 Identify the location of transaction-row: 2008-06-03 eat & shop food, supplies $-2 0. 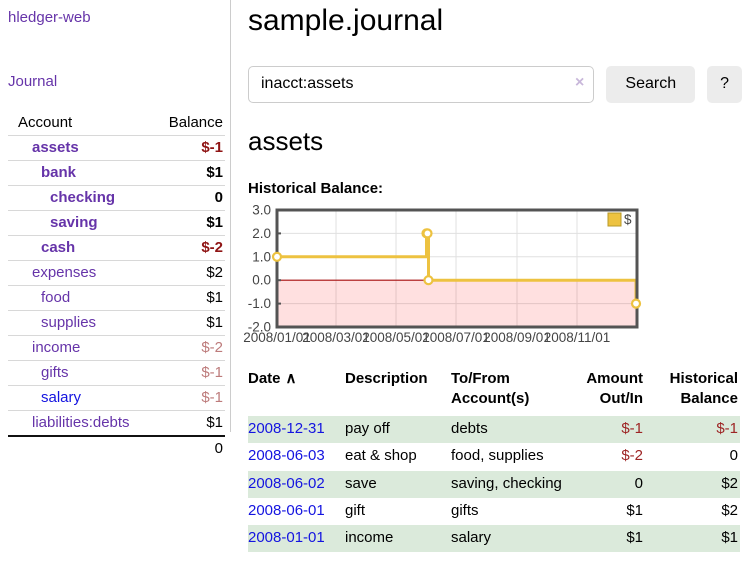
(494, 456).